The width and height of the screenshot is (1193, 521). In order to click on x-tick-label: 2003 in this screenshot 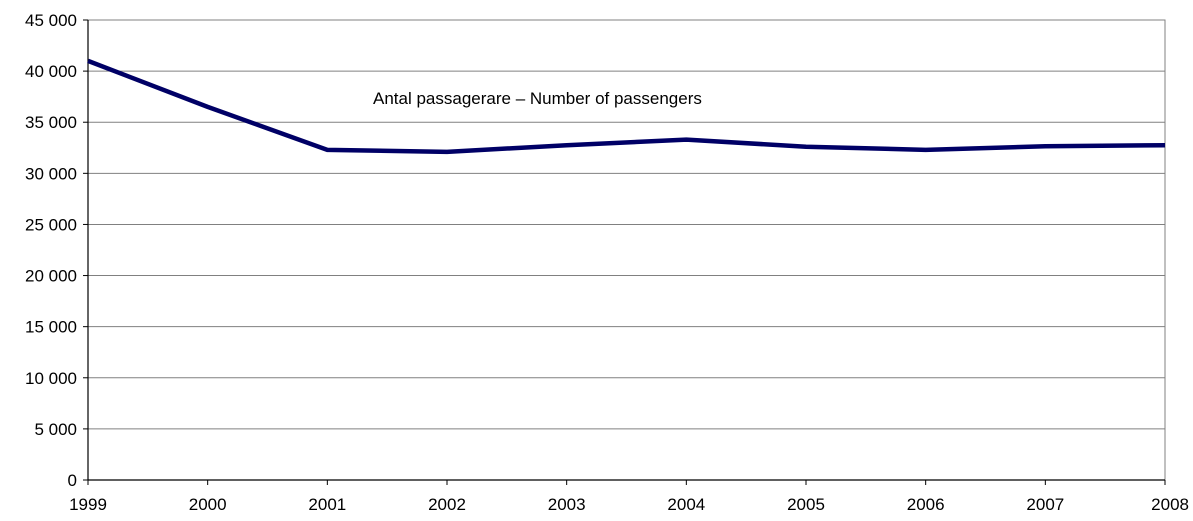, I will do `click(567, 504)`.